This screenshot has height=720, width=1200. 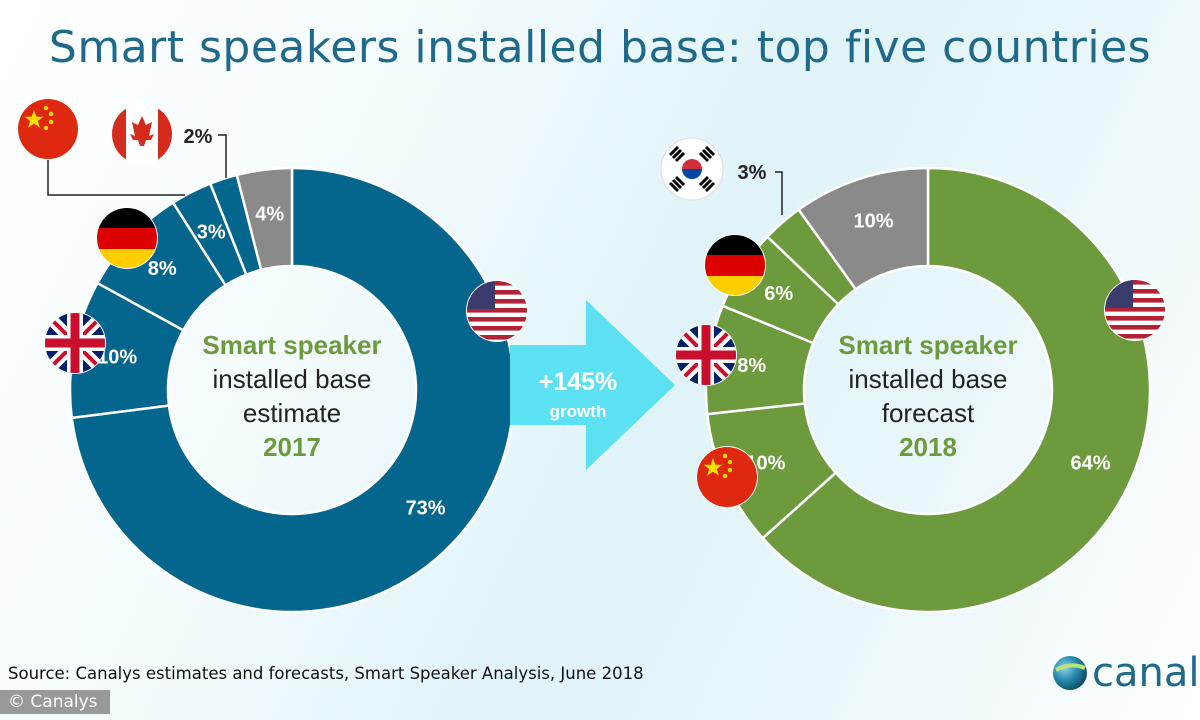 I want to click on leader-line-korea-2018, so click(x=779, y=193).